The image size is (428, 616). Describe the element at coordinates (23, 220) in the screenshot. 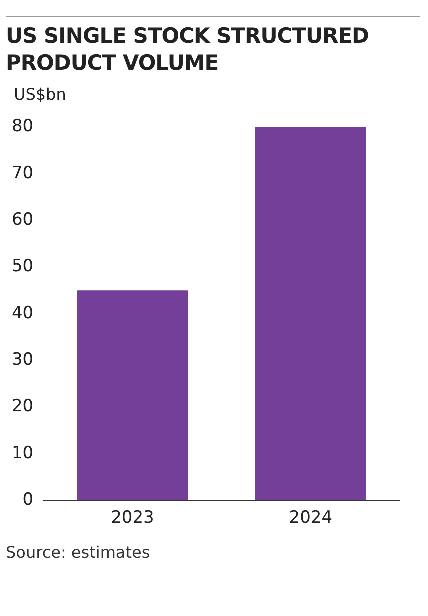

I see `y-tick-label: 60` at that location.